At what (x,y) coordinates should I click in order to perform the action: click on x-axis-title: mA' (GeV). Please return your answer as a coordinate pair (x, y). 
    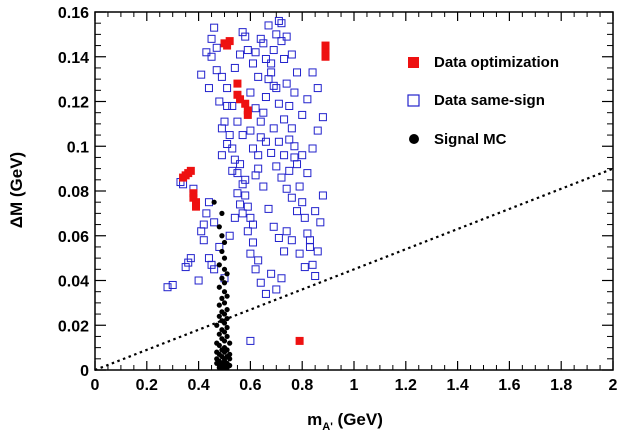
    Looking at the image, I should click on (345, 421).